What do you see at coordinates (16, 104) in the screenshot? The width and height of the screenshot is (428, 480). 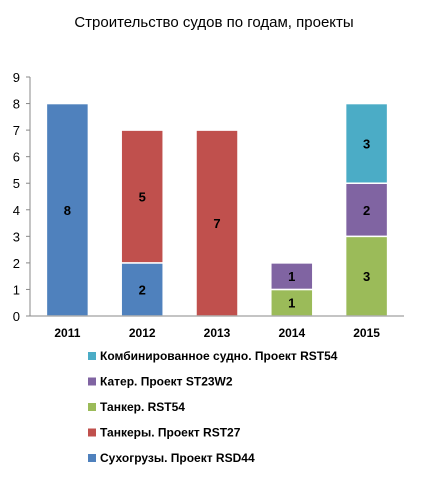 I see `y-tick-label: 8` at bounding box center [16, 104].